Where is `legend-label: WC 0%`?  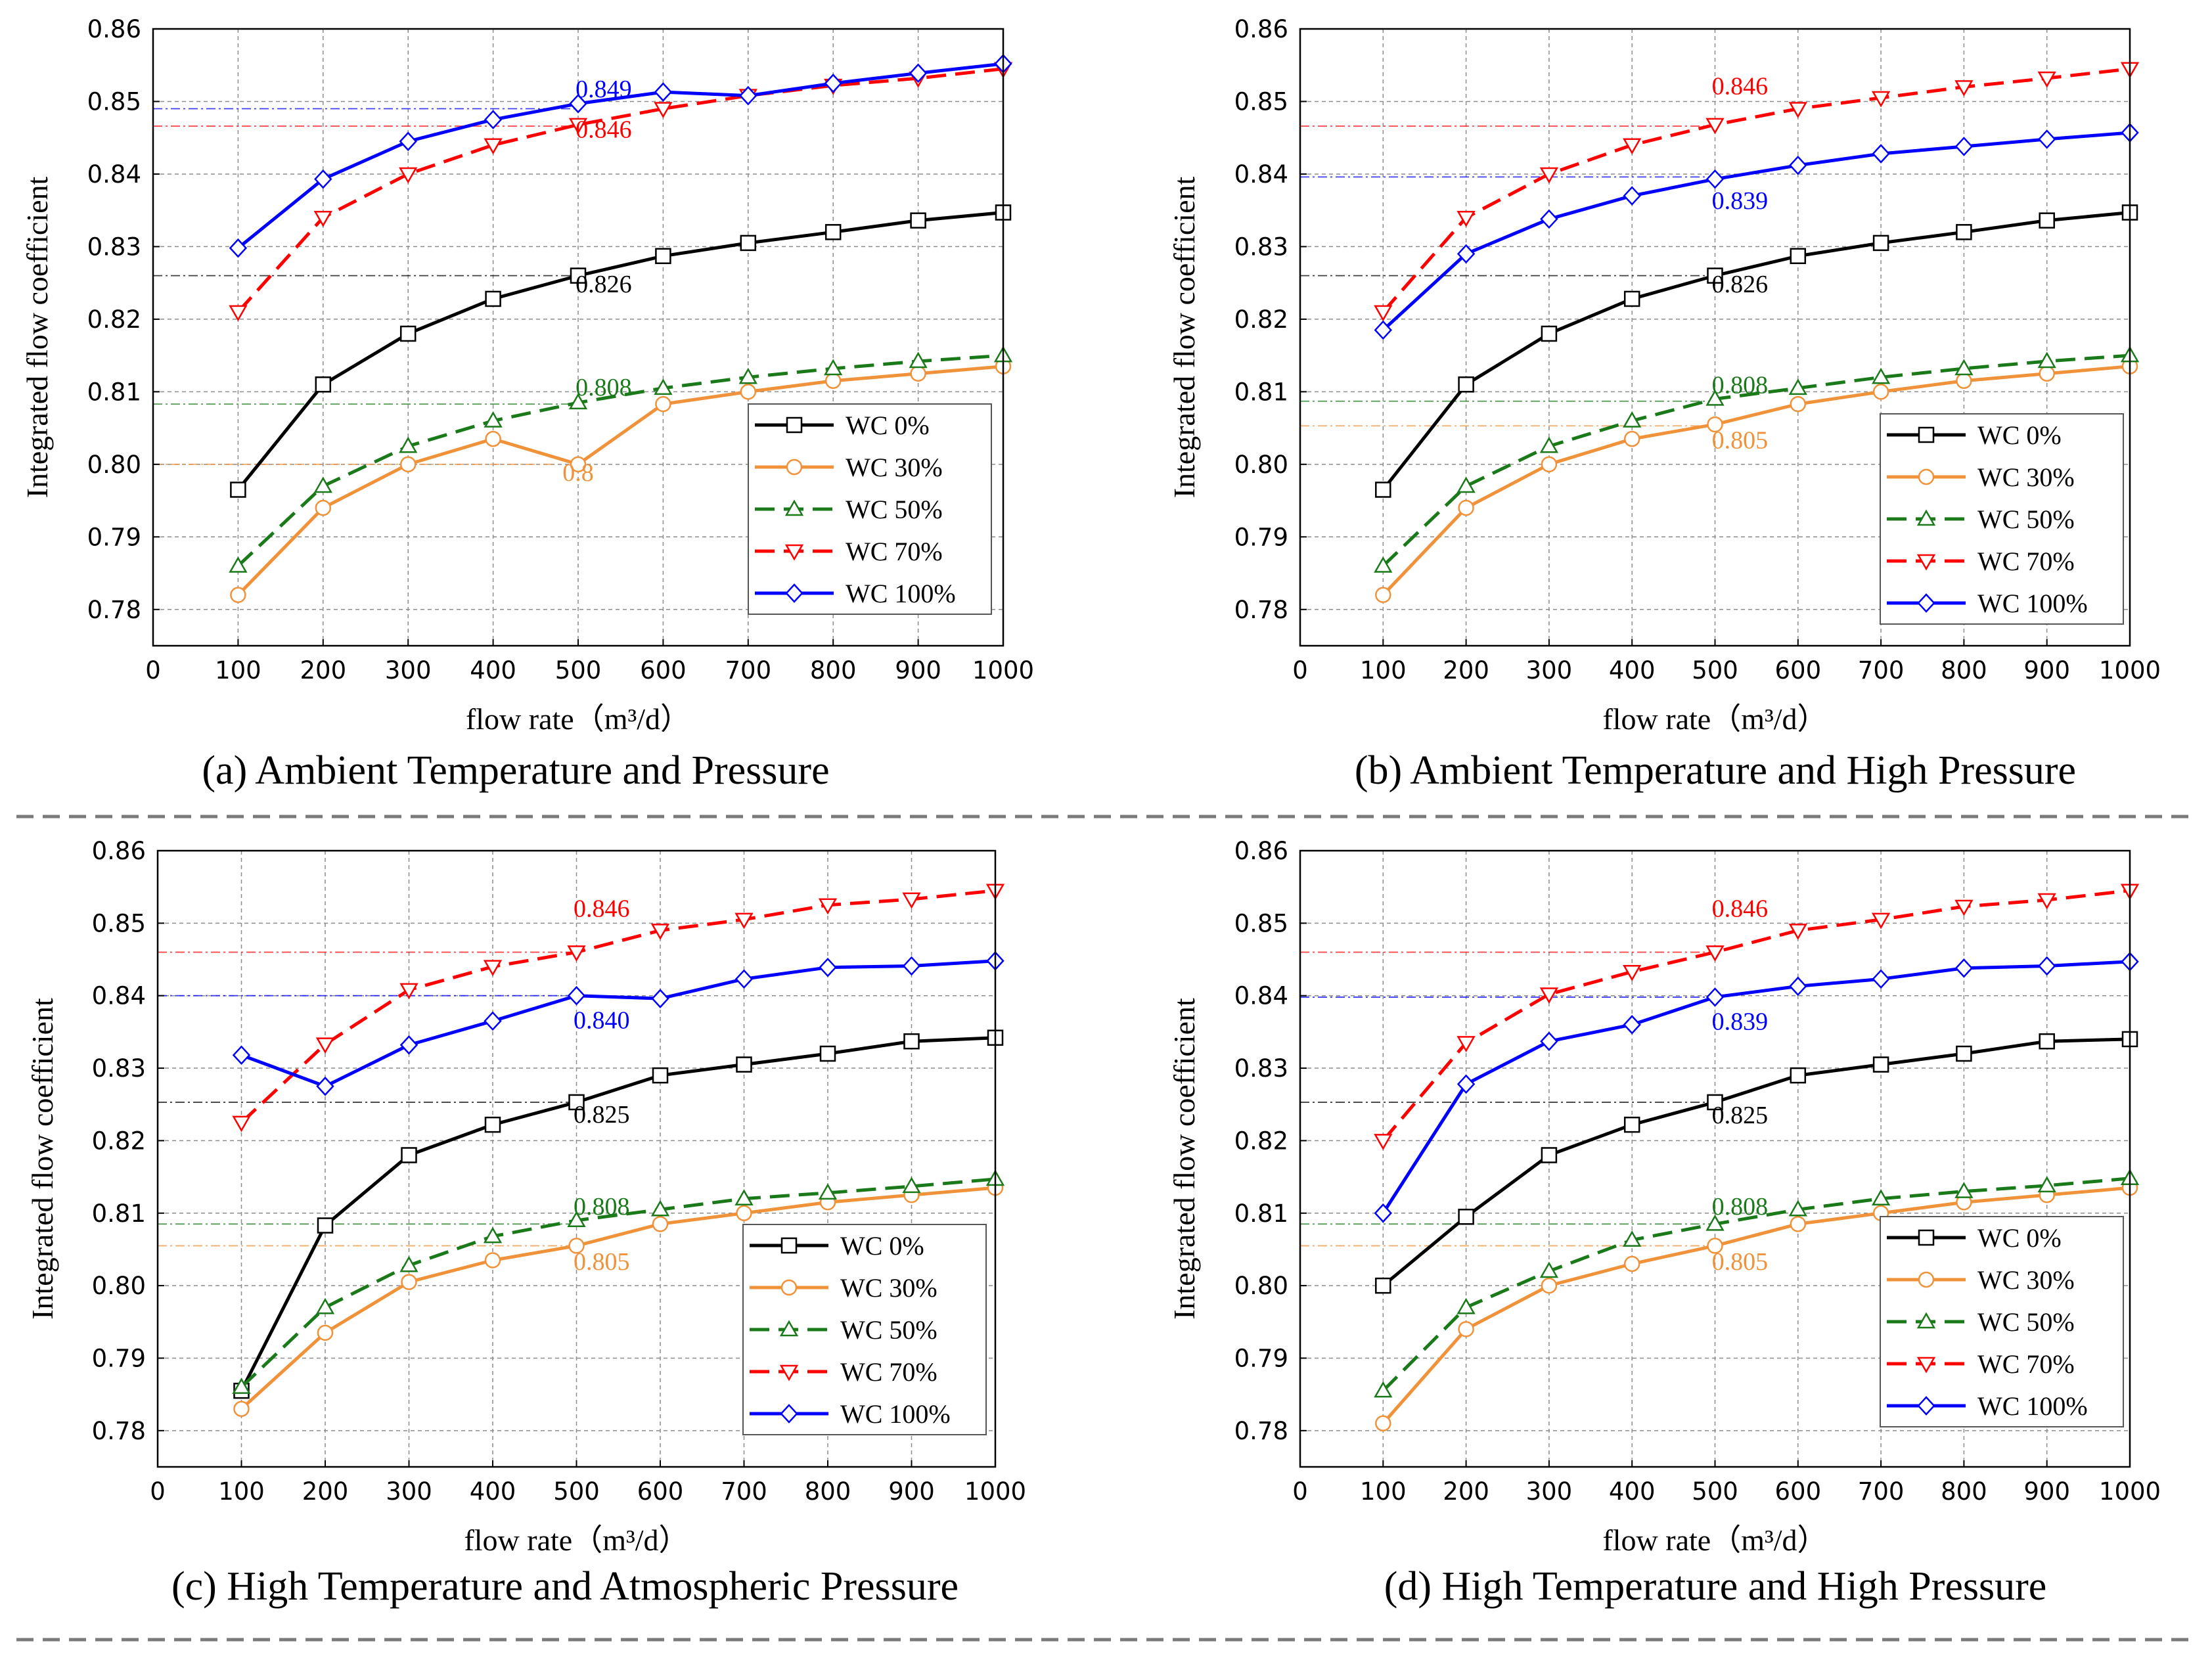
legend-label: WC 0% is located at coordinates (888, 425).